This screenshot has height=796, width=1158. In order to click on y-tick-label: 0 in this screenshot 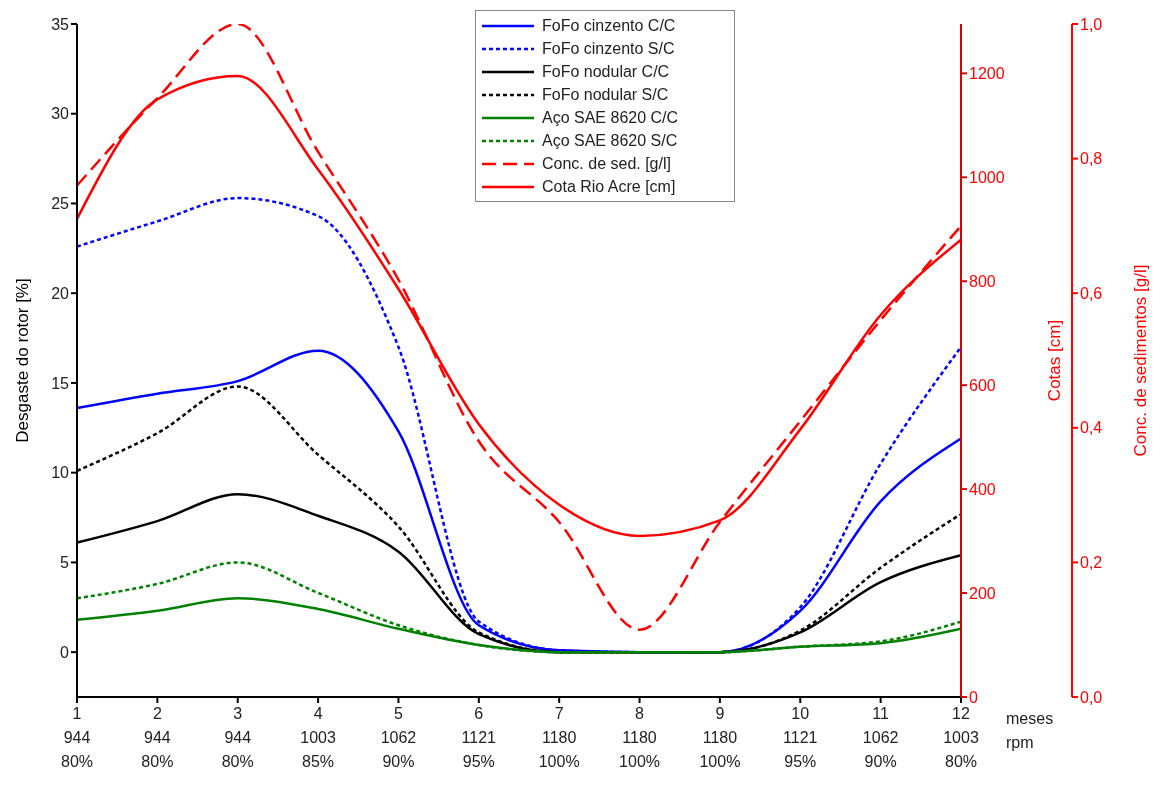, I will do `click(65, 652)`.